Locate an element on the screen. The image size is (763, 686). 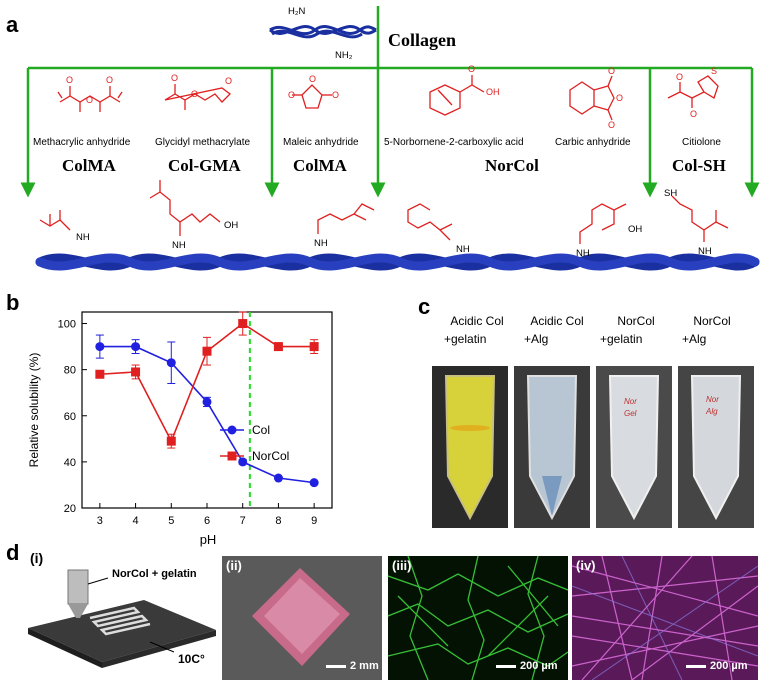
scale-ii-text: 2 mm is located at coordinates (364, 666).